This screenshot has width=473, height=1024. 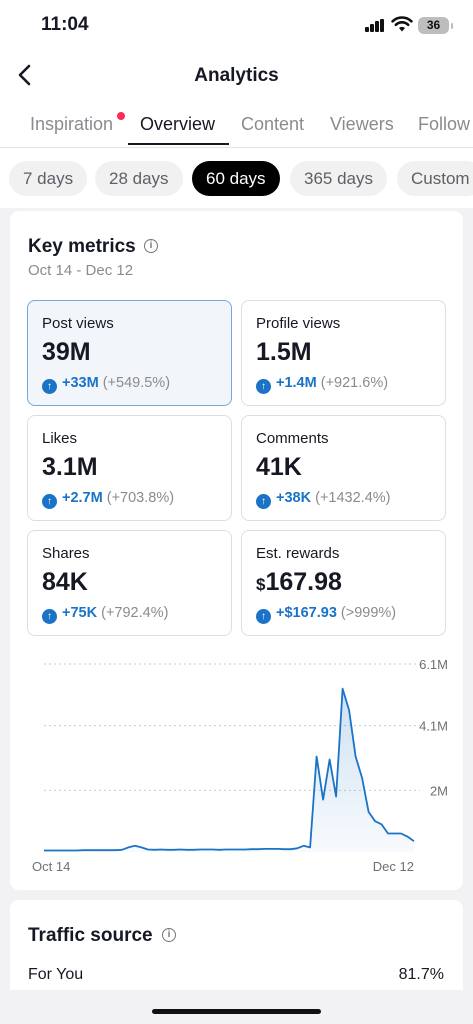 What do you see at coordinates (353, 498) in the screenshot?
I see `metric-percent: (+1432.4%)` at bounding box center [353, 498].